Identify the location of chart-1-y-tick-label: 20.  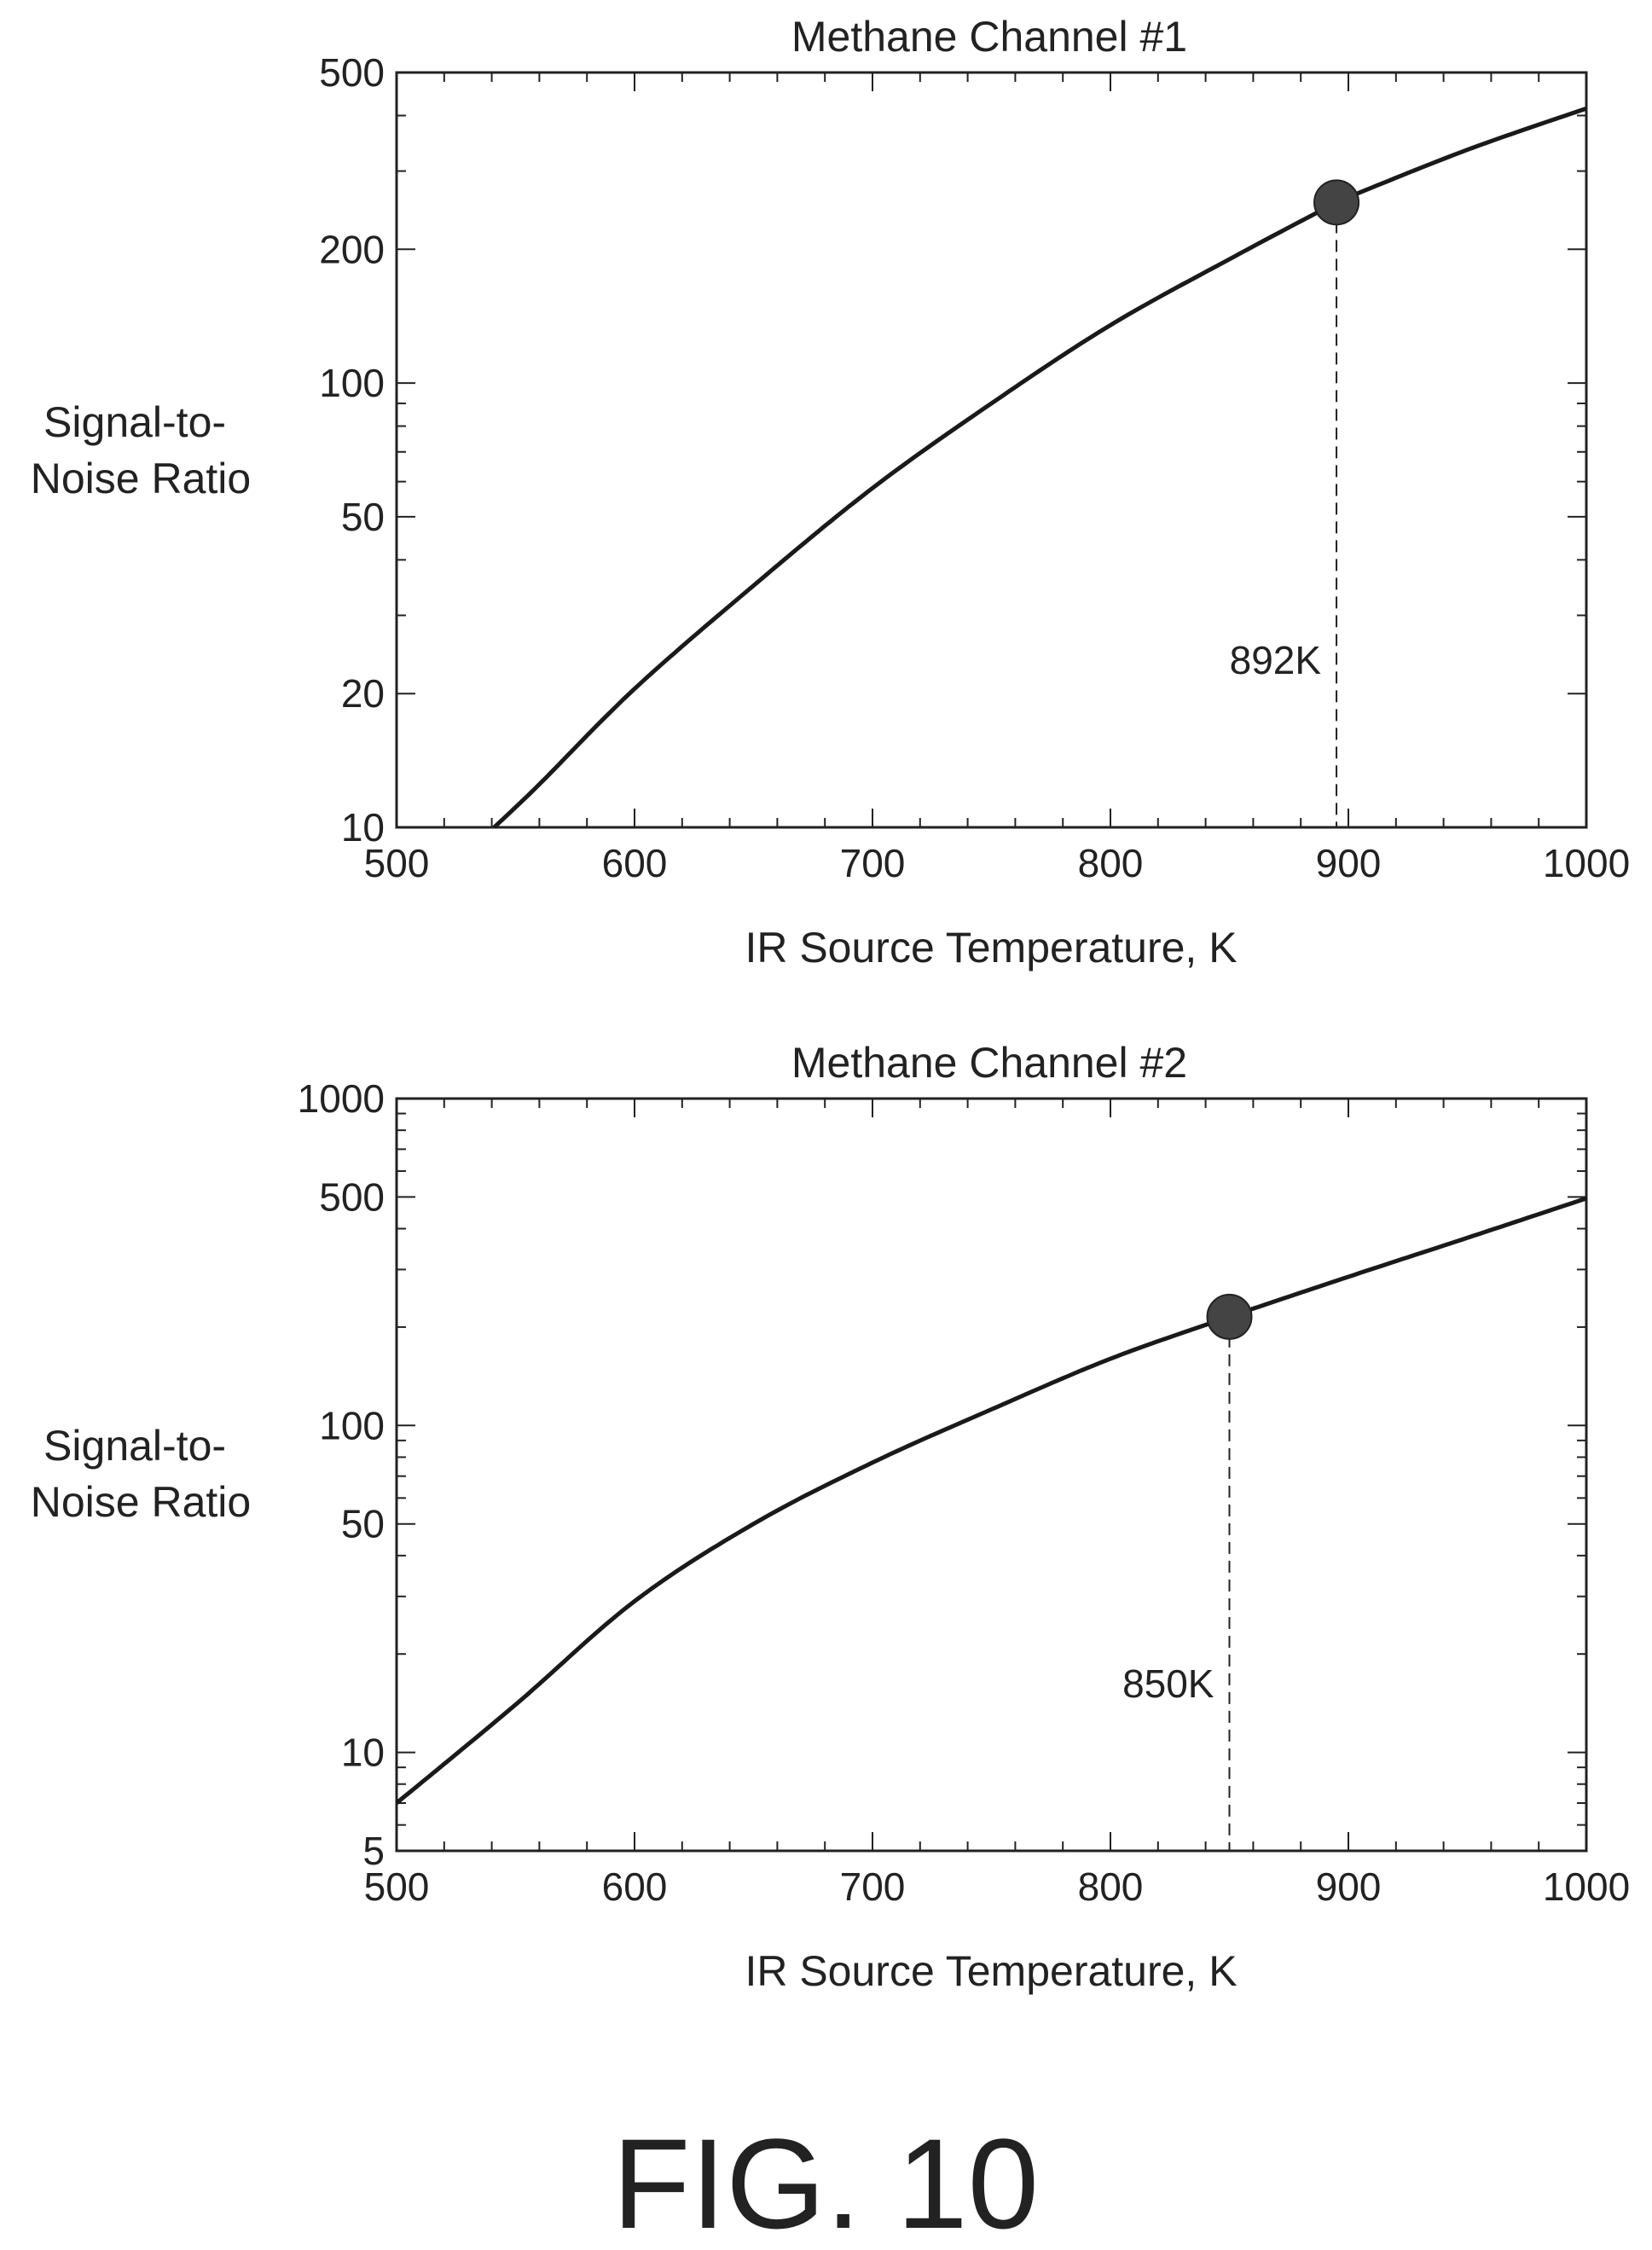
(363, 693).